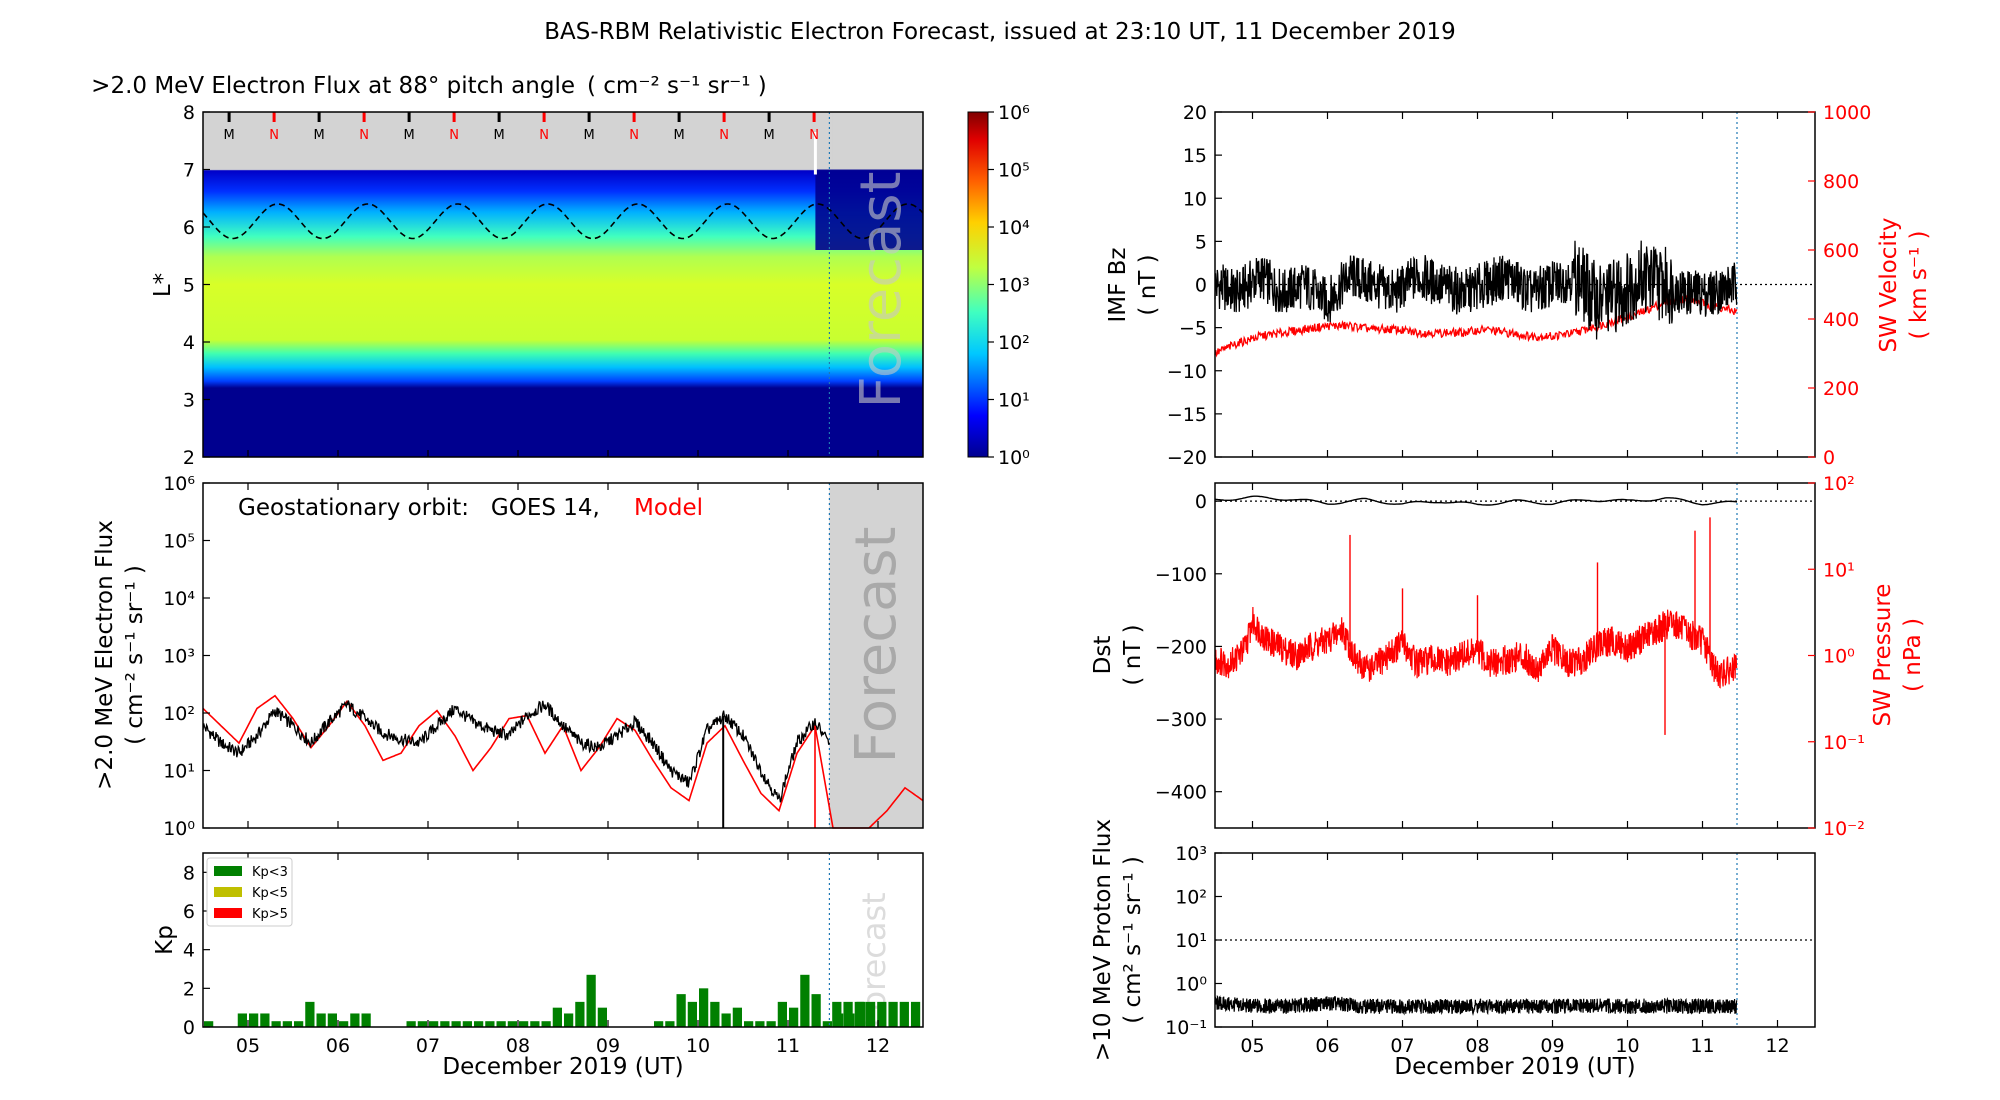 This screenshot has width=2000, height=1100. Describe the element at coordinates (677, 86) in the screenshot. I see `flux-map-title-units: ( cm⁻² s⁻¹ sr⁻¹ )` at that location.